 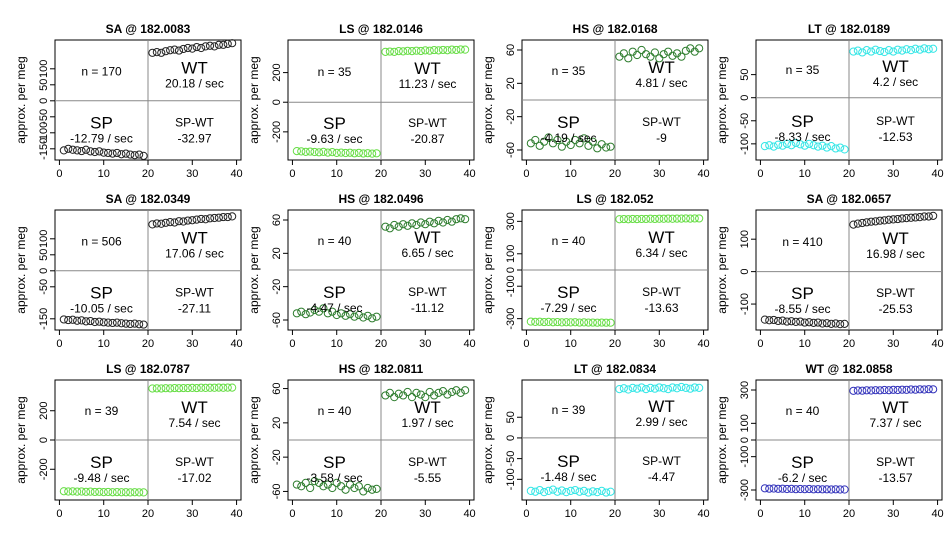 What do you see at coordinates (380, 199) in the screenshot?
I see `chart-title: HS @ 182.0496` at bounding box center [380, 199].